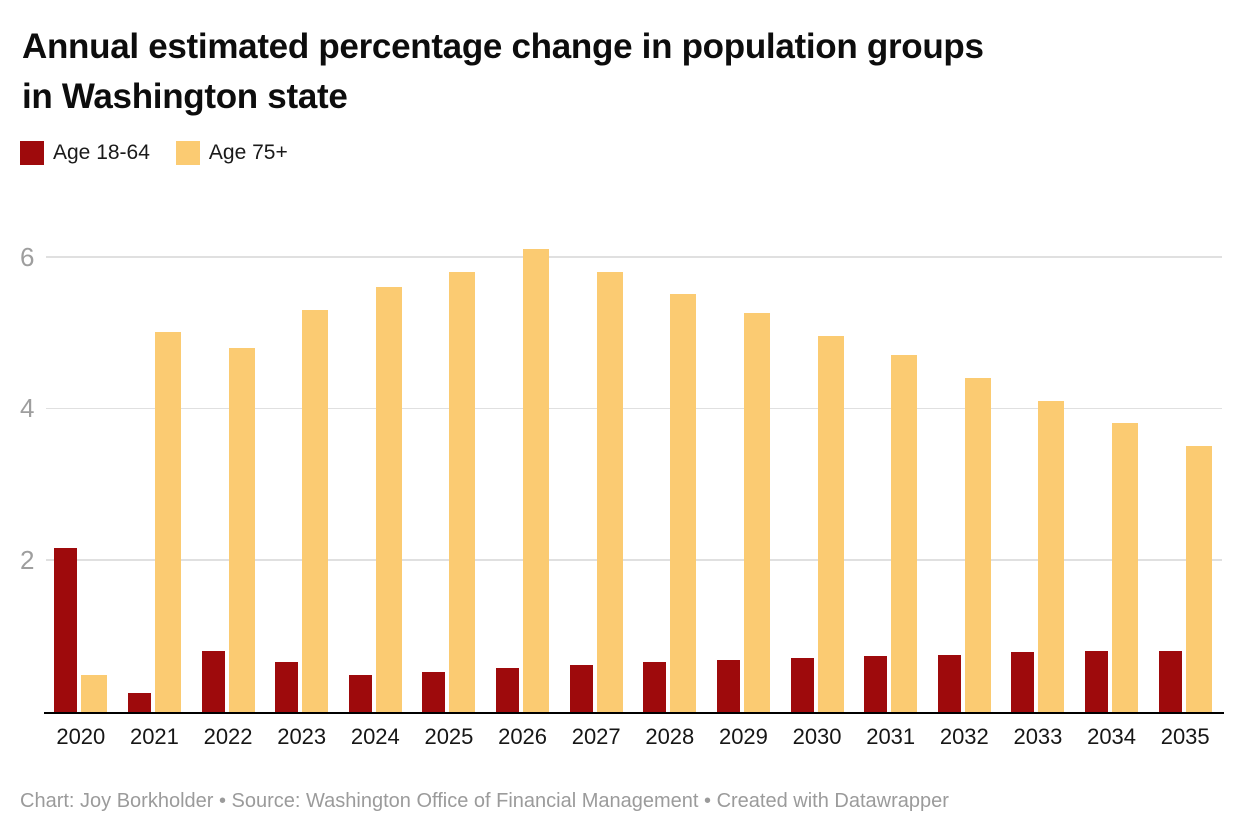 The image size is (1240, 840). I want to click on x-tick-label-2032: 2032, so click(964, 736).